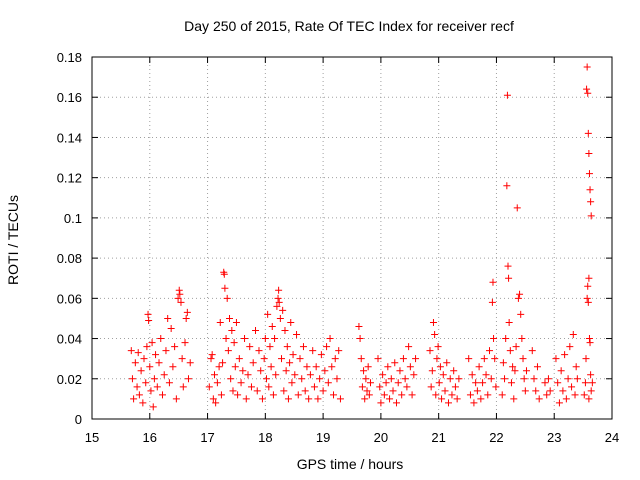 Image resolution: width=640 pixels, height=480 pixels. What do you see at coordinates (69, 57) in the screenshot?
I see `y-tick-label: 0.18` at bounding box center [69, 57].